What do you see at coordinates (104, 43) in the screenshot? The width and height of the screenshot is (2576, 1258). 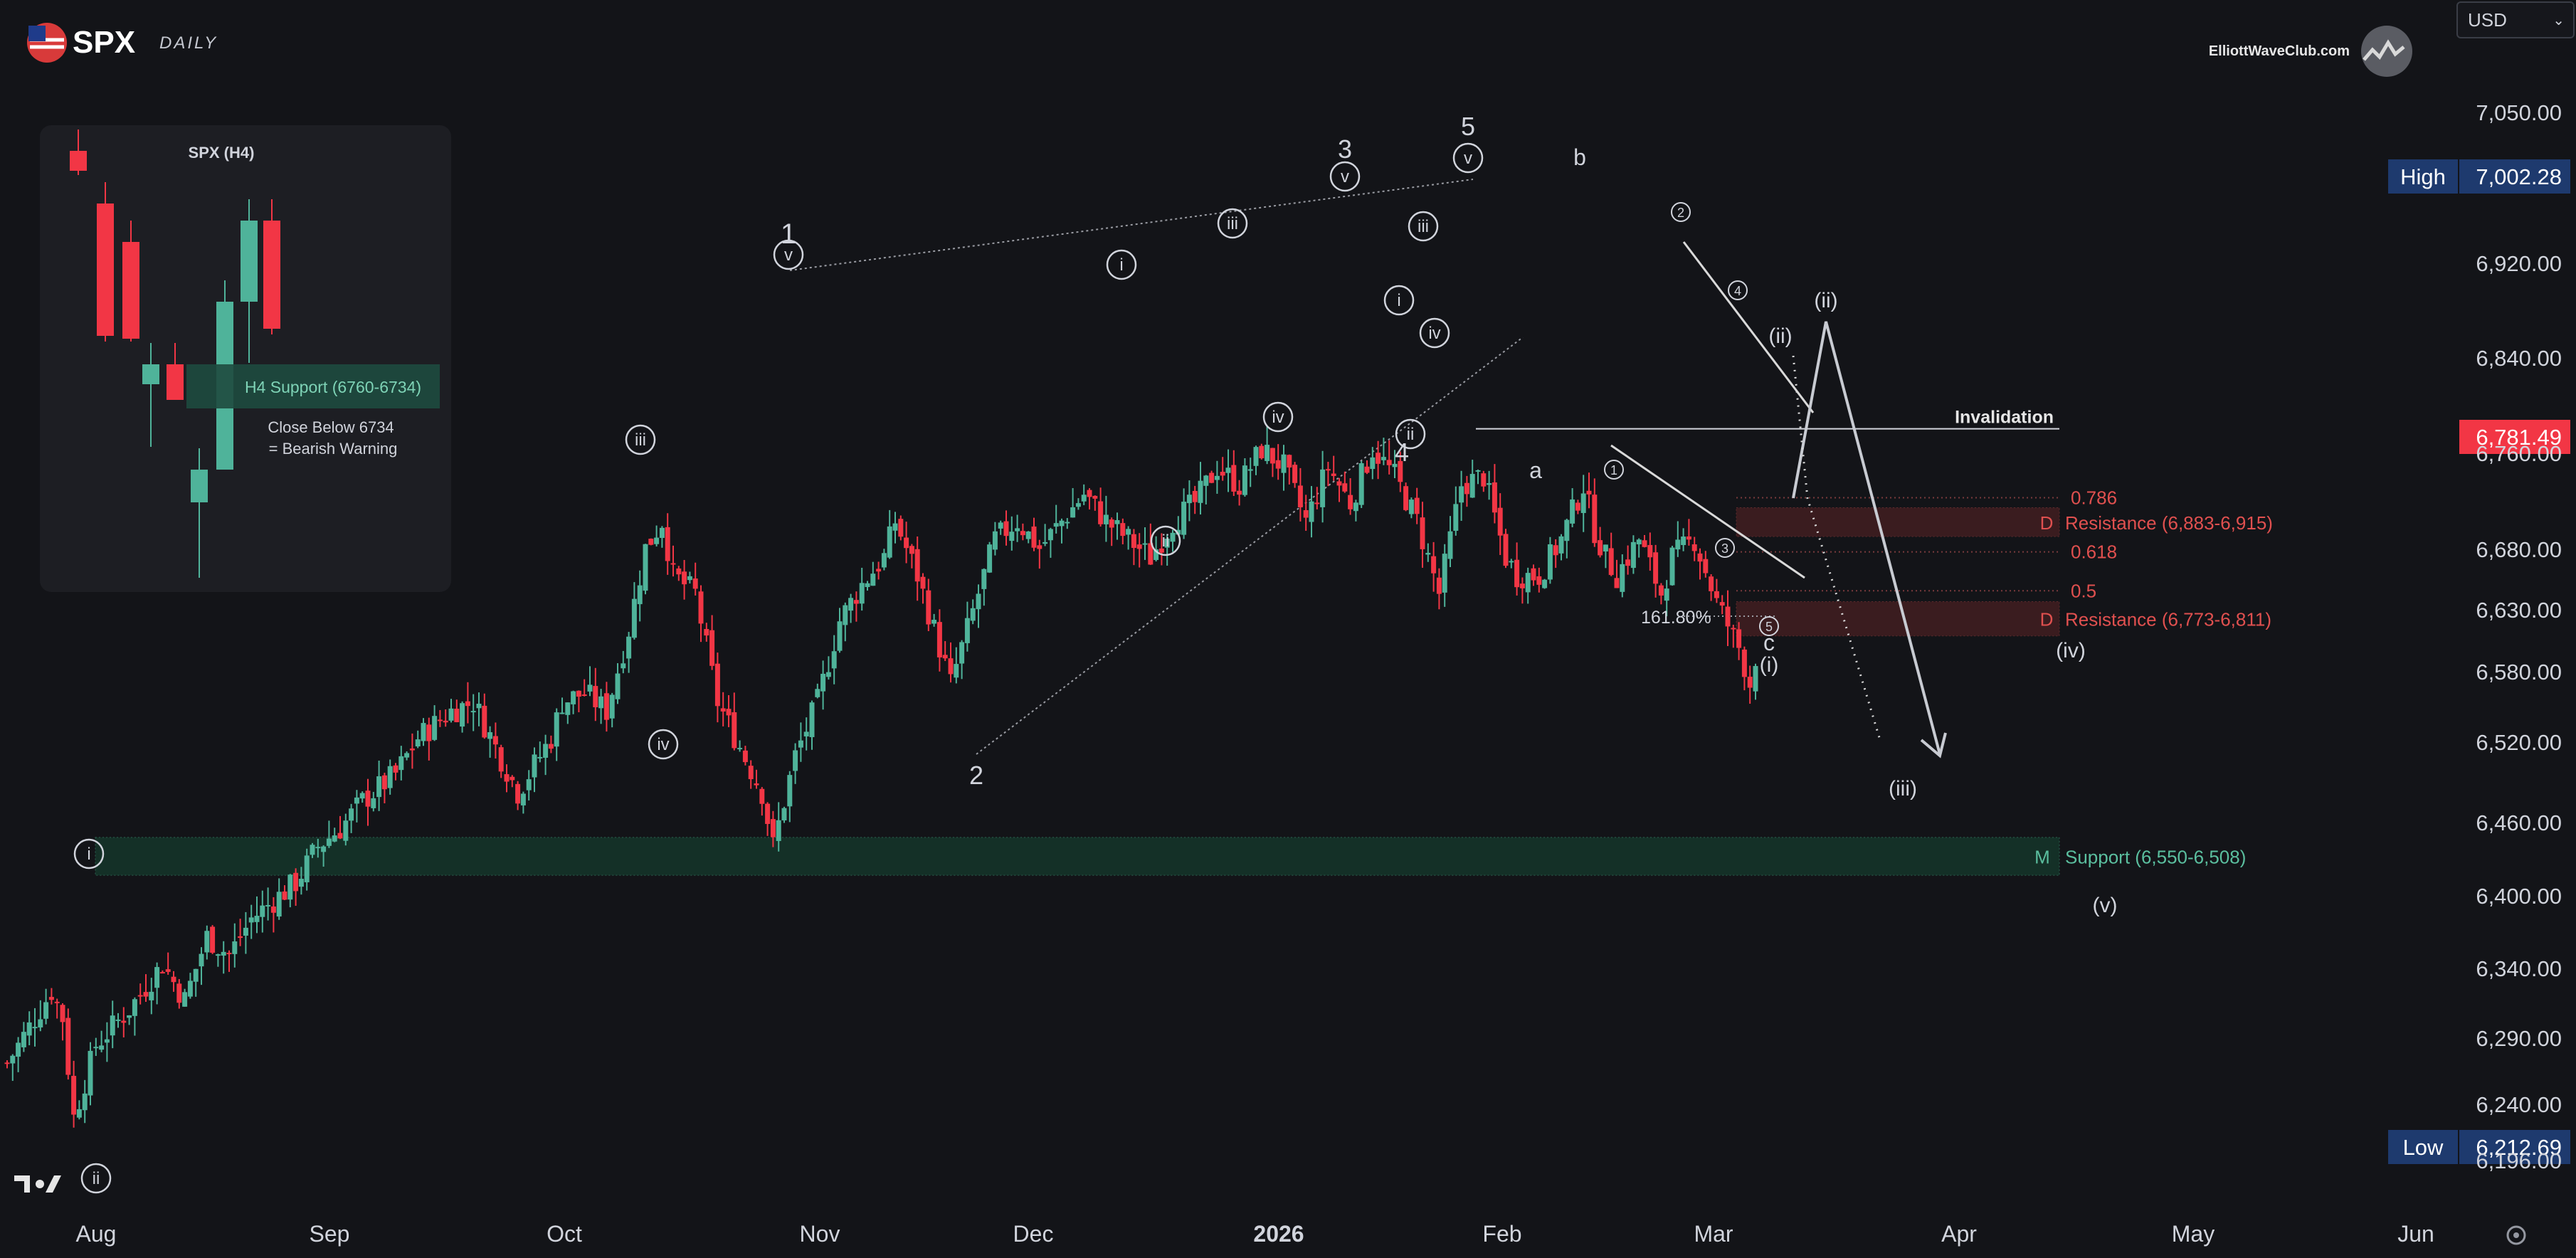 I see `brand-title: SPX` at bounding box center [104, 43].